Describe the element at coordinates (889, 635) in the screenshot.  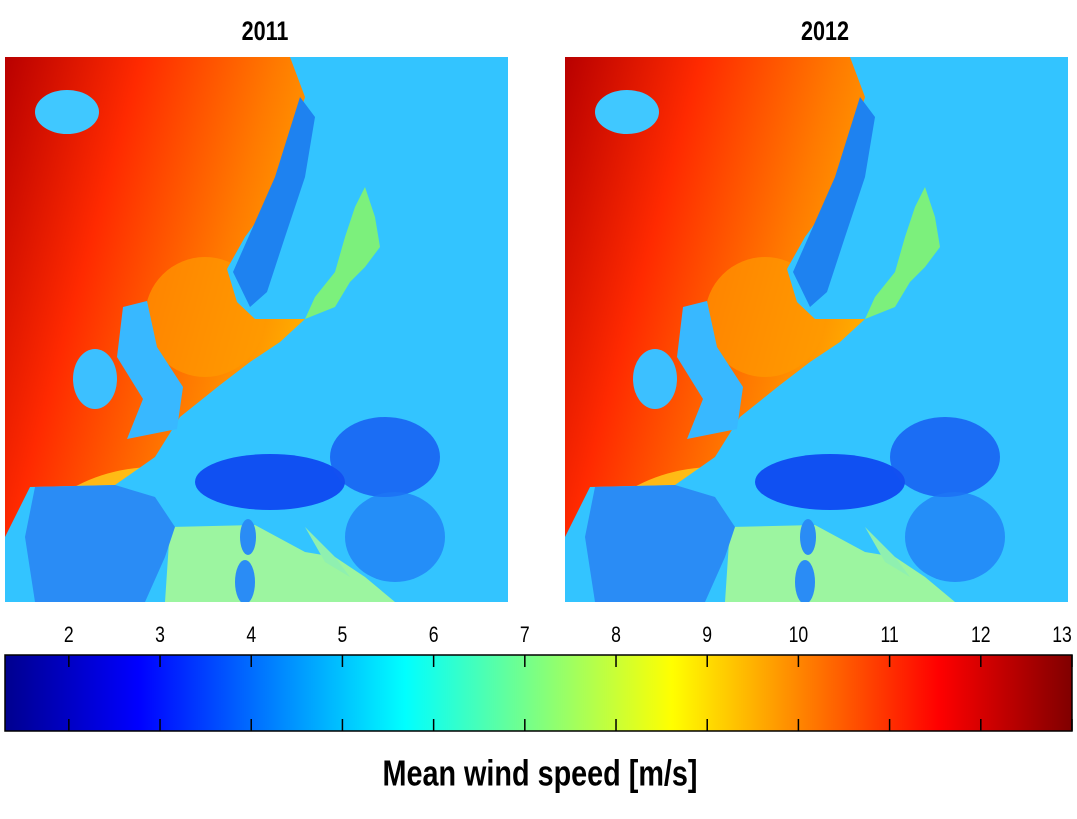
I see `tick-label: 11` at that location.